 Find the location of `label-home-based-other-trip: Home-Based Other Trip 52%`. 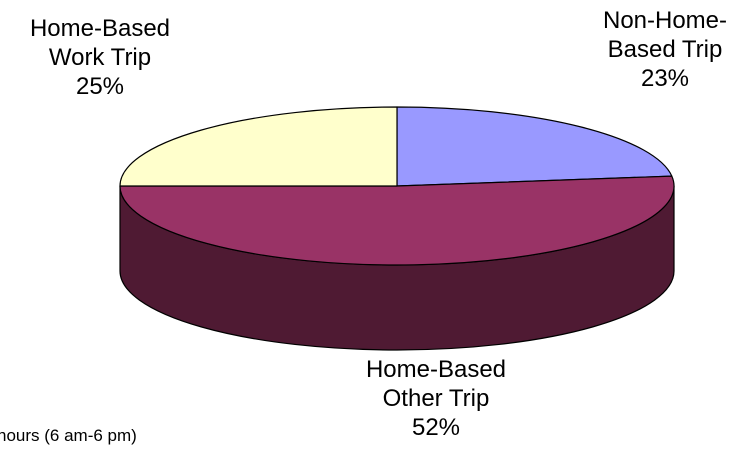

label-home-based-other-trip: Home-Based Other Trip 52% is located at coordinates (436, 398).